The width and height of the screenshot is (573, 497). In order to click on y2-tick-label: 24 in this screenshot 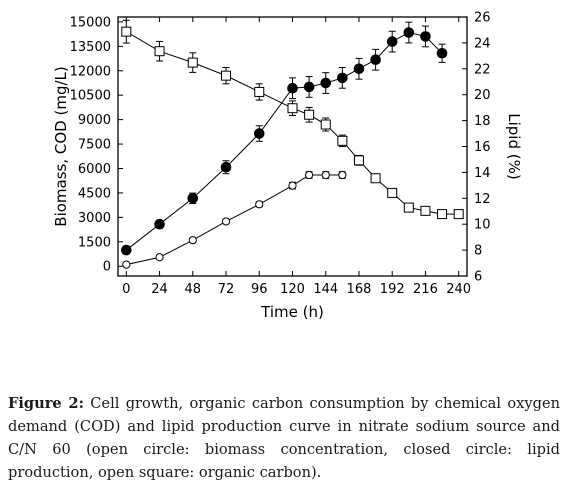, I will do `click(482, 43)`.